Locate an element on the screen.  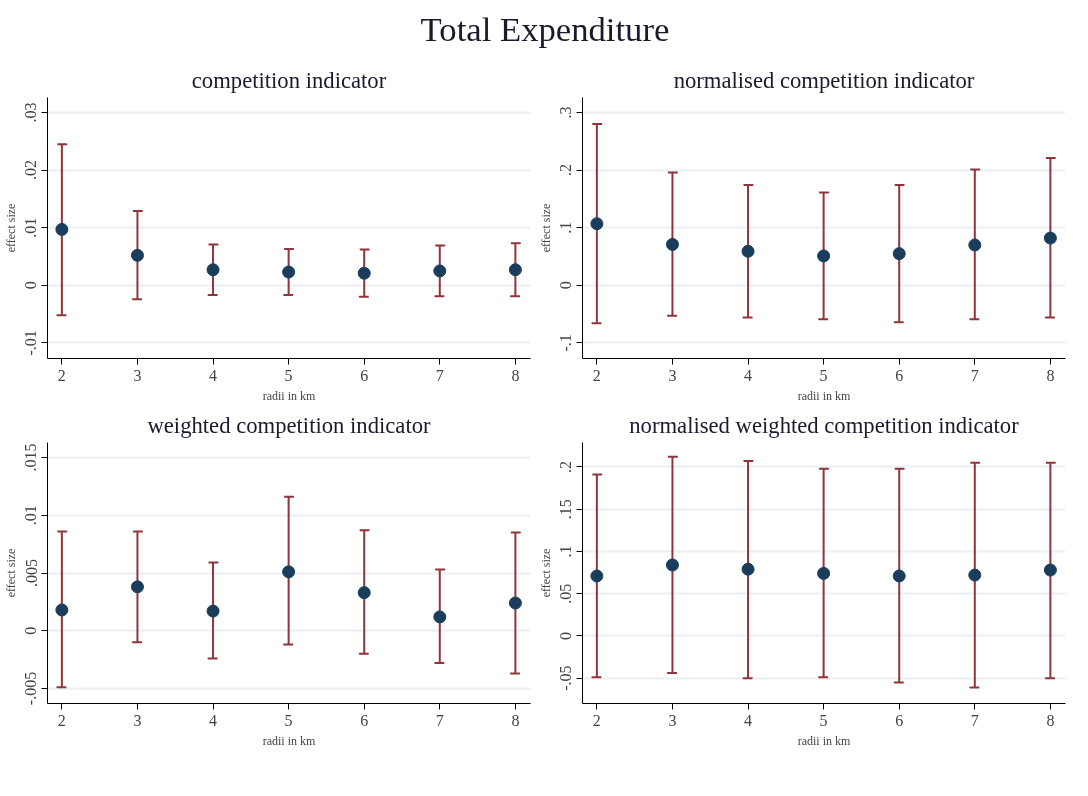
y-tick-label: -.005 is located at coordinates (31, 688).